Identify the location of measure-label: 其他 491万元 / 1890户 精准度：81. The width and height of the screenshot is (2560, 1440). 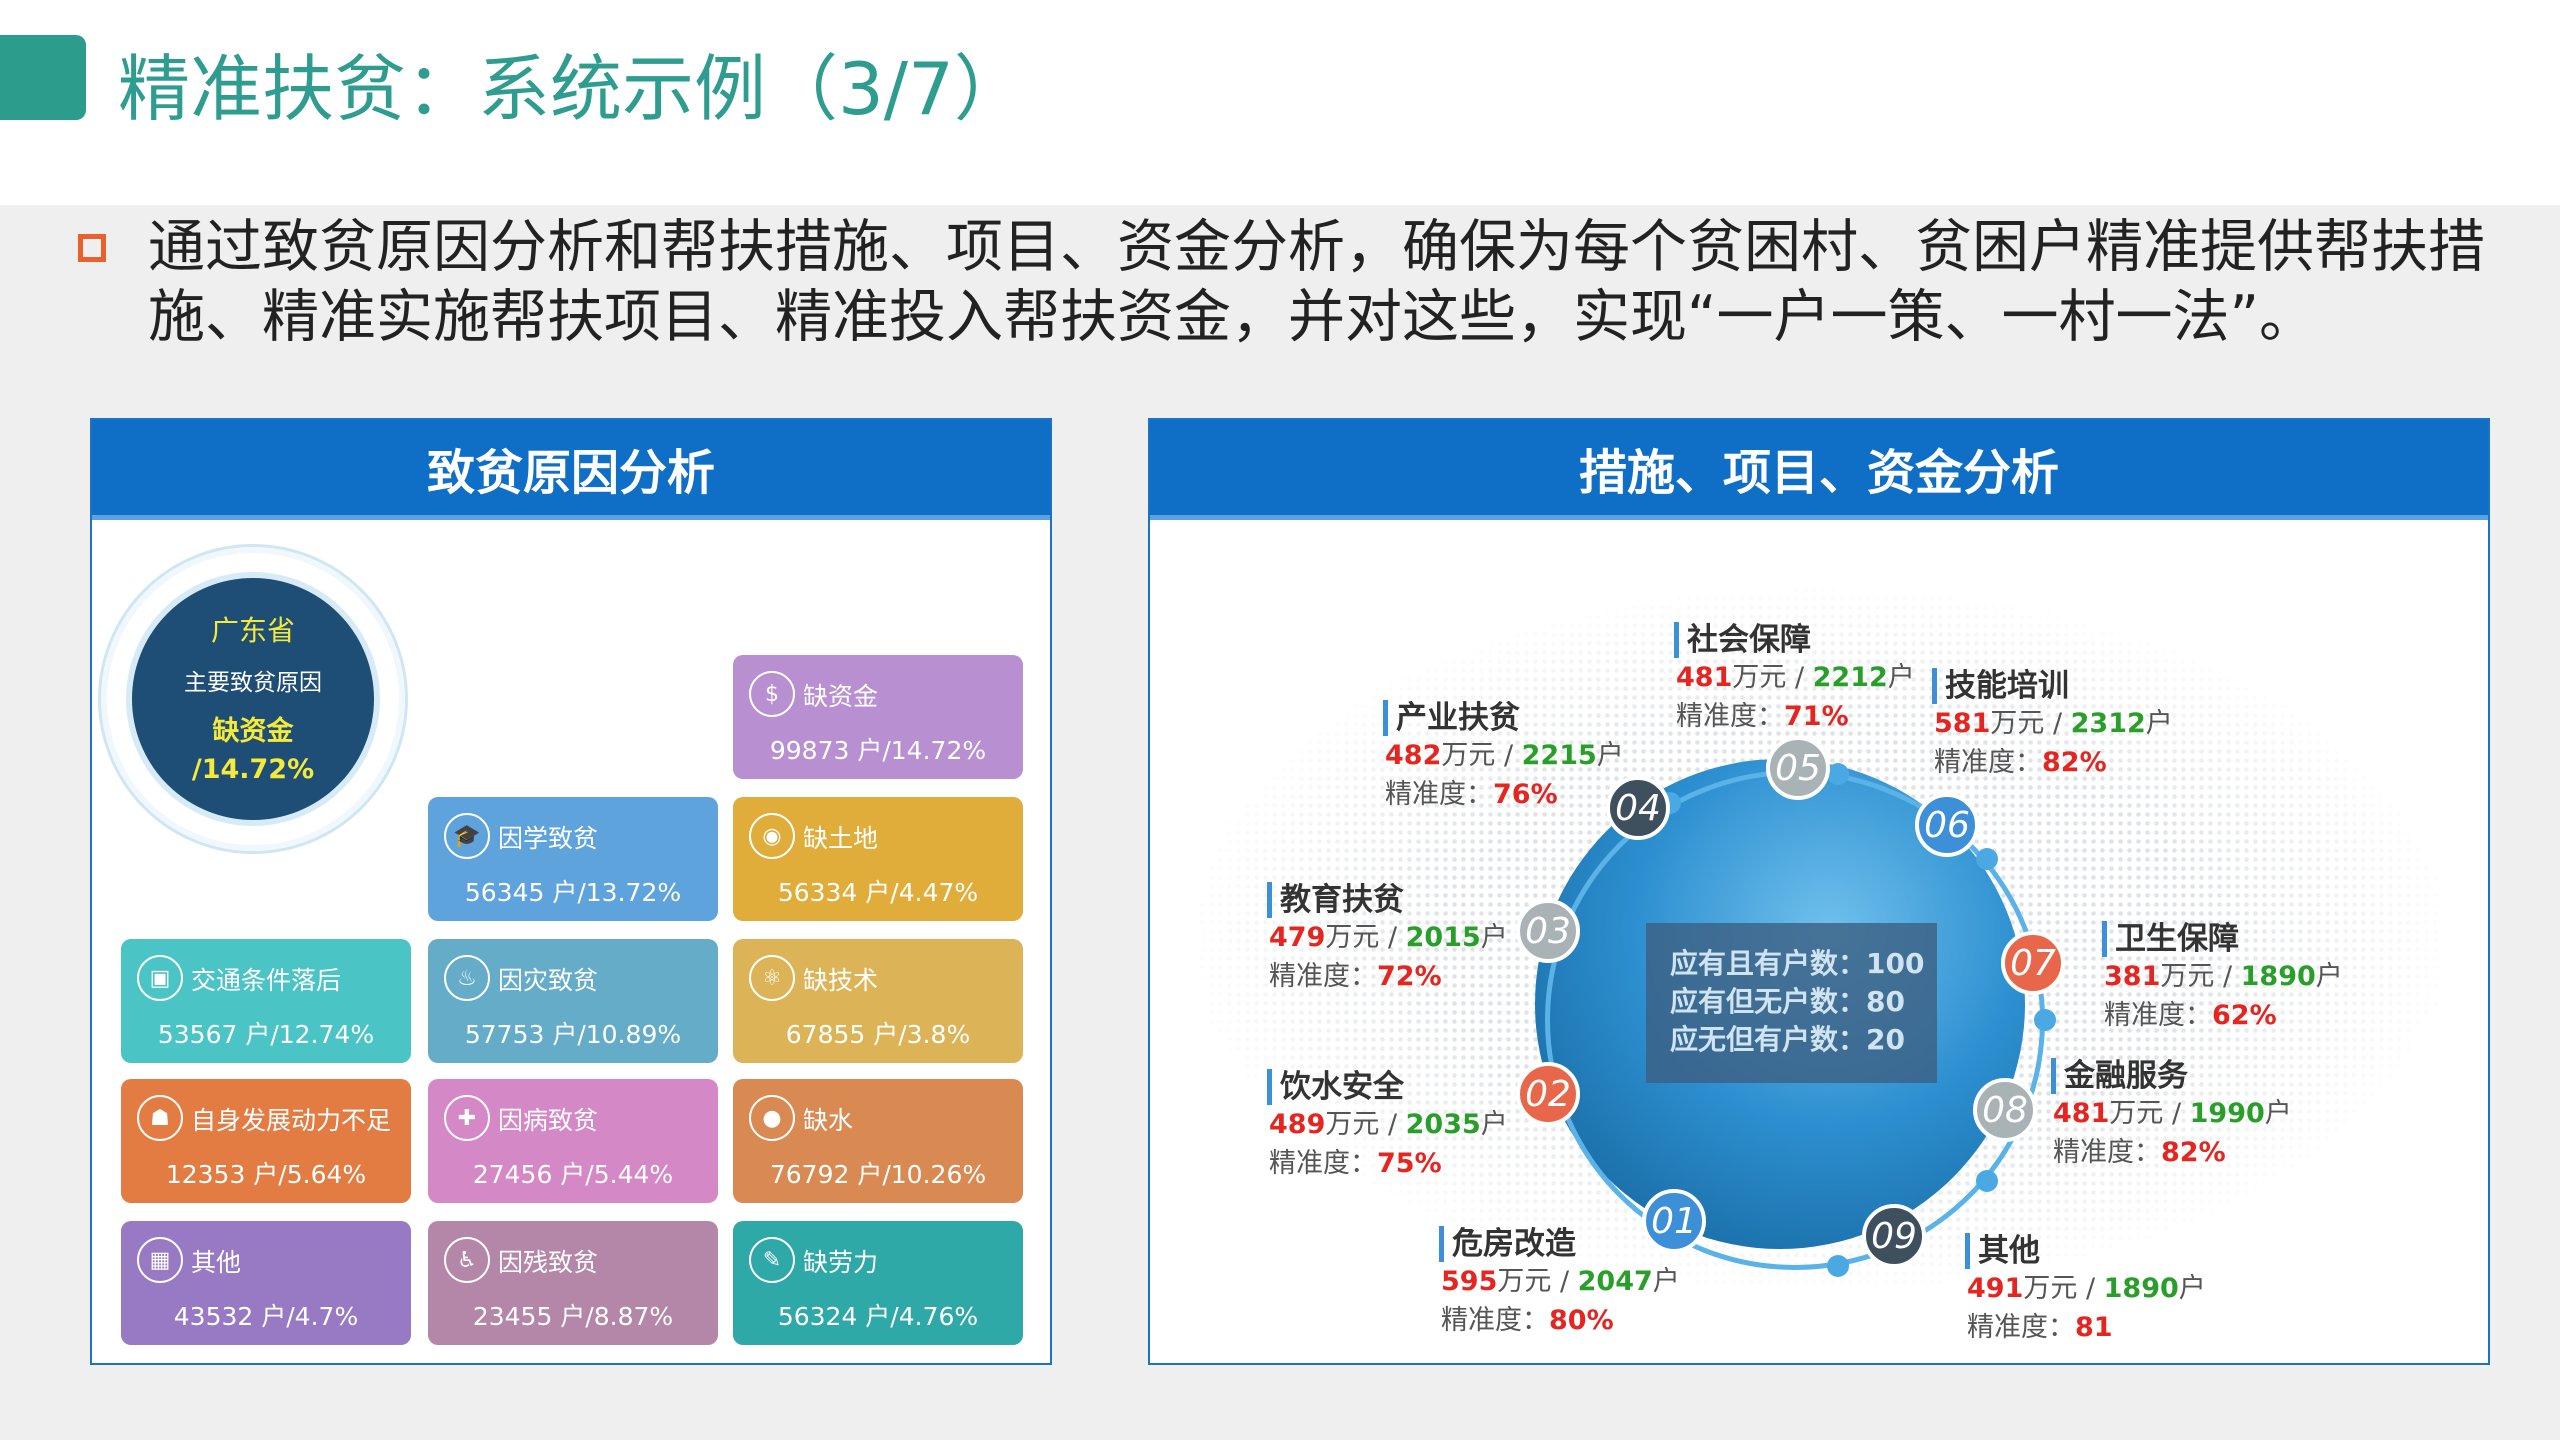
(2085, 1290).